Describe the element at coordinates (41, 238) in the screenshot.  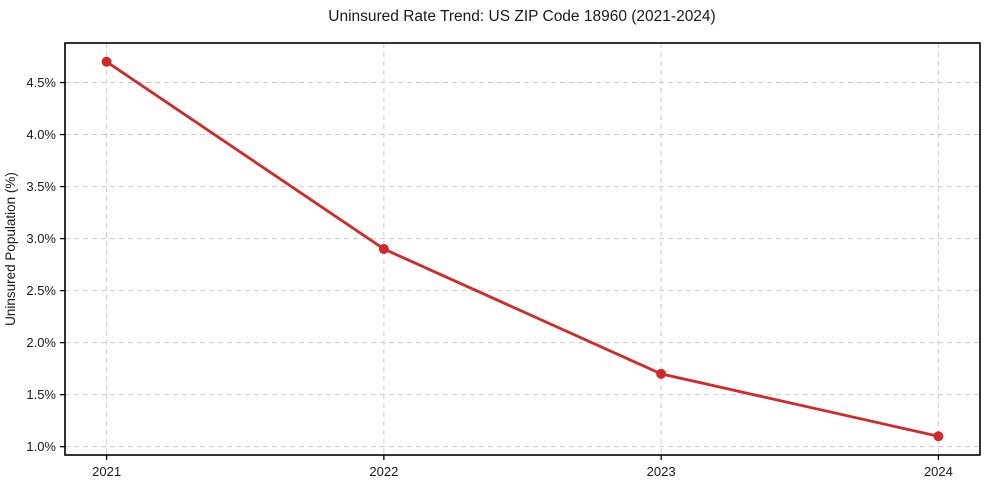
I see `y-tick-label: 3.0%` at that location.